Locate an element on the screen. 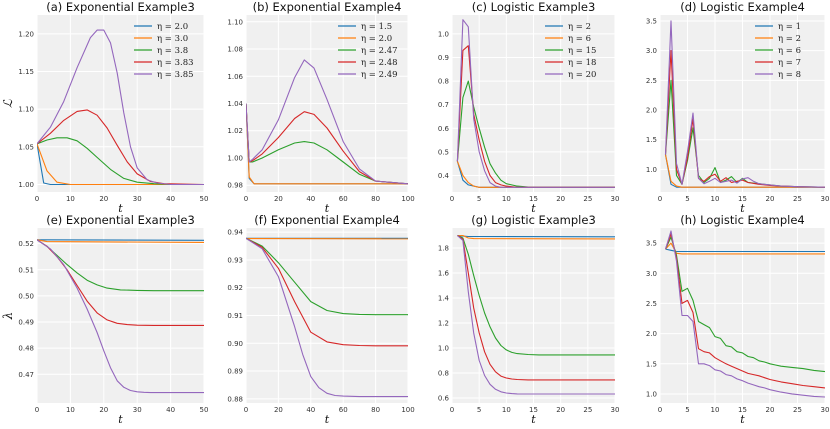  y-tick-label: 1.8 is located at coordinates (443, 249).